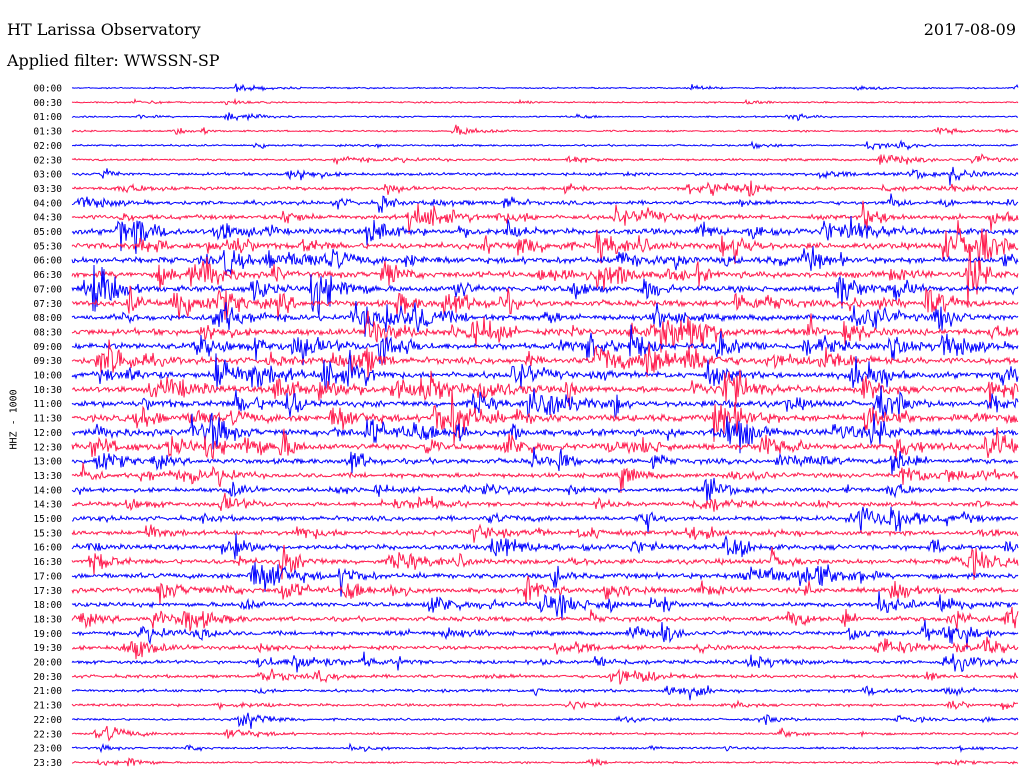 The width and height of the screenshot is (1024, 780). Describe the element at coordinates (47, 663) in the screenshot. I see `time-tick-label: 20:00` at that location.